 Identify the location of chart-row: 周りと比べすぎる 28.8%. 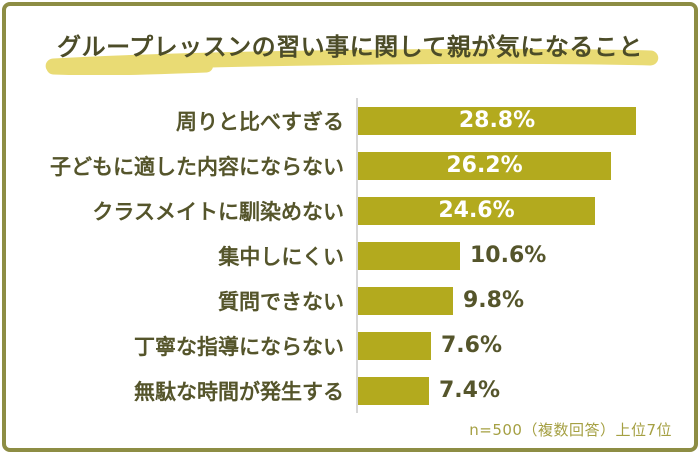
(348, 120).